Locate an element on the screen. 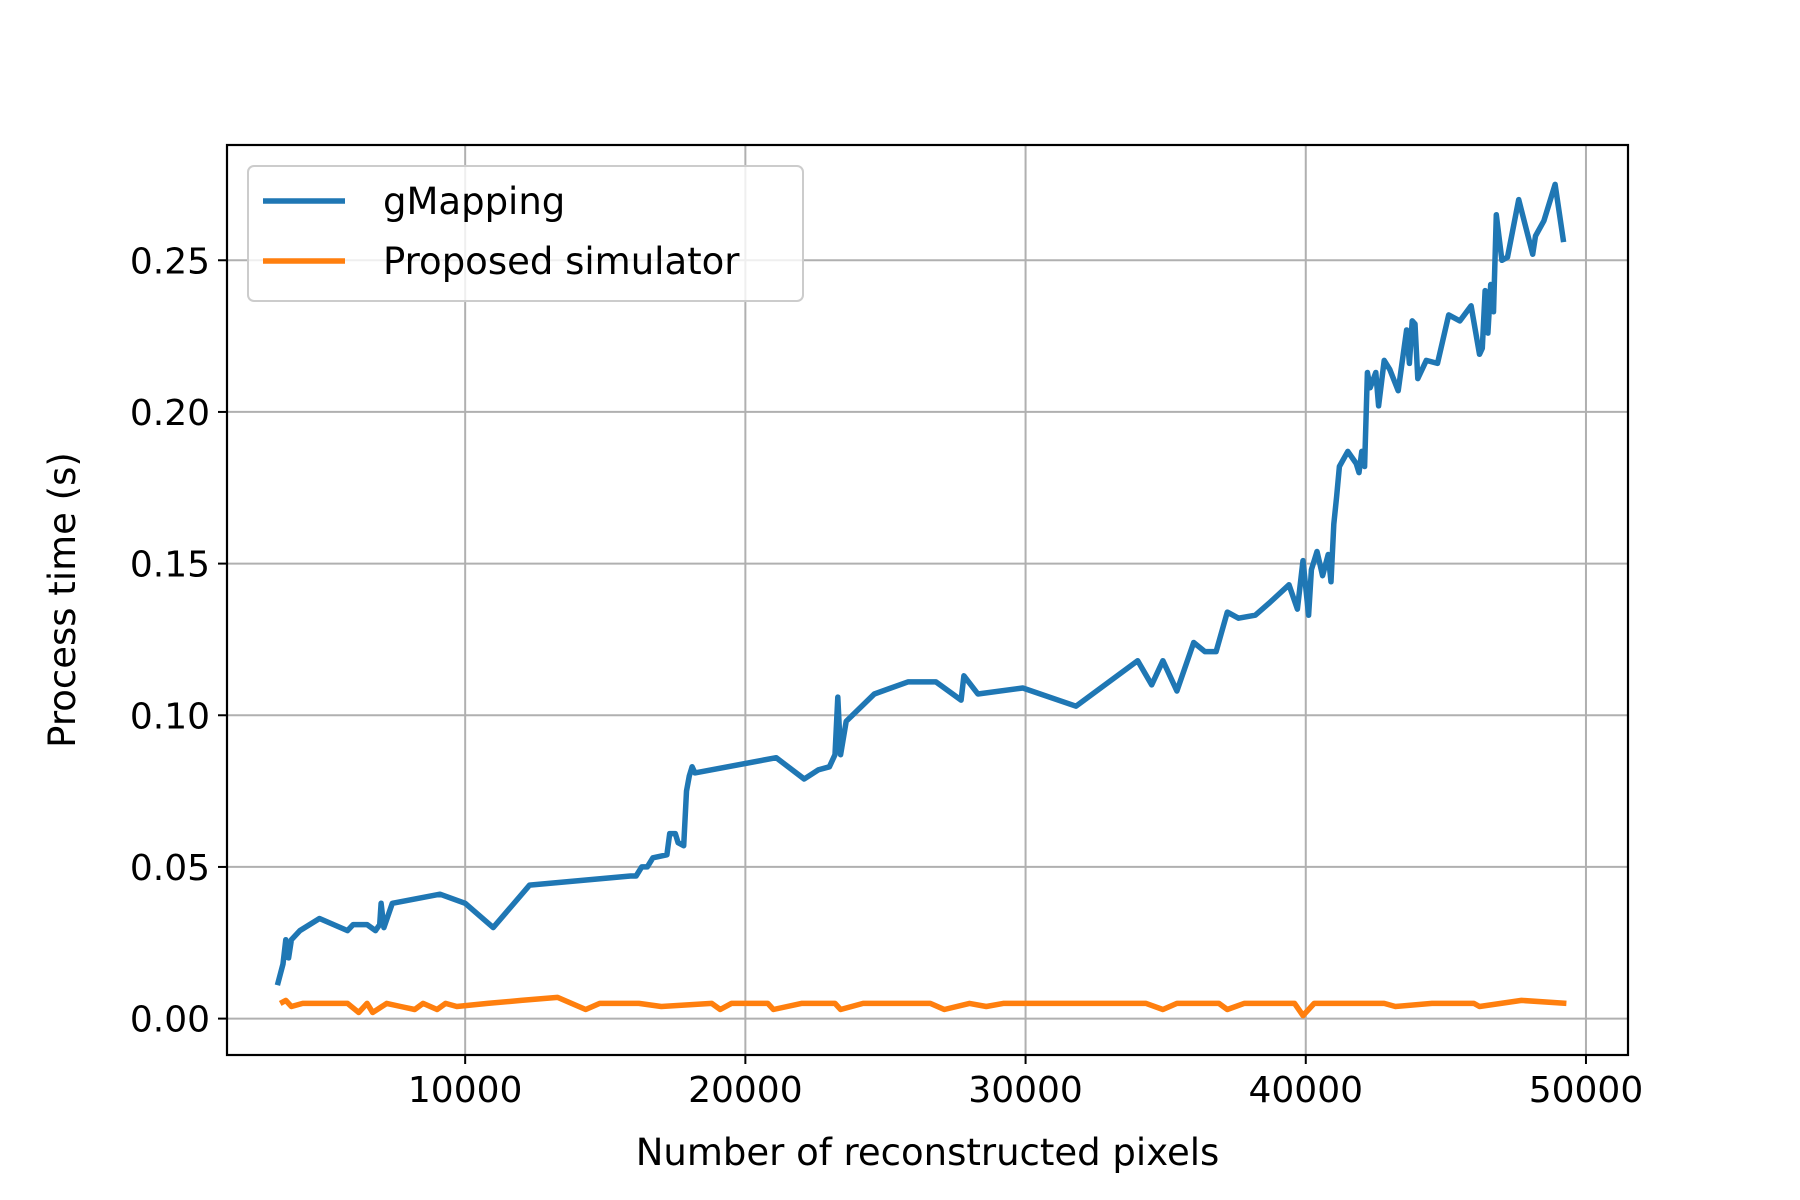 The image size is (1800, 1200). y-axis-ticks: 0.00 0.05 0.10 0.15 0.20 0.25 is located at coordinates (178, 641).